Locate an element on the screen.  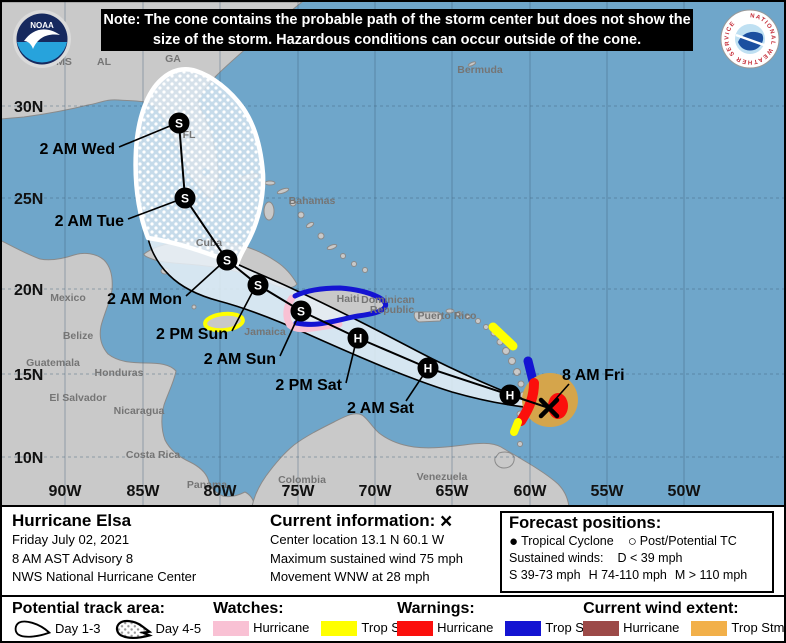
day13-label: Day 1-3 is located at coordinates (78, 628).